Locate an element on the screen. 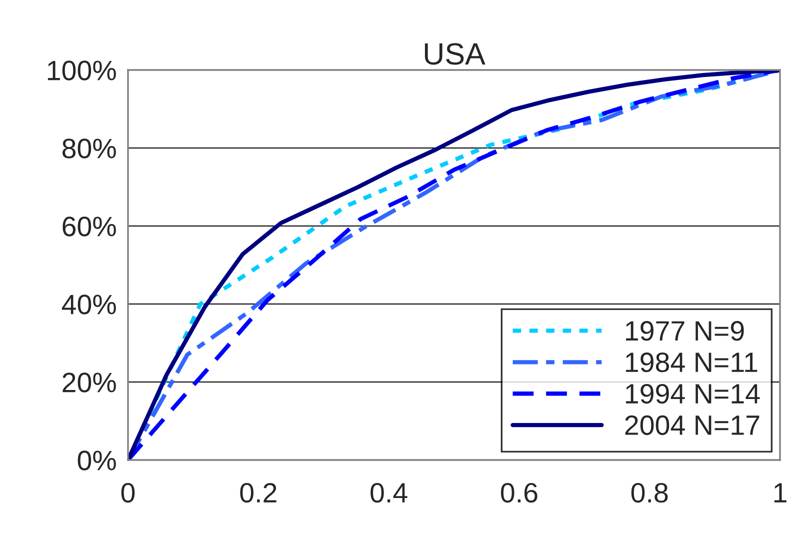  y-tick-label: 20% is located at coordinates (89, 382).